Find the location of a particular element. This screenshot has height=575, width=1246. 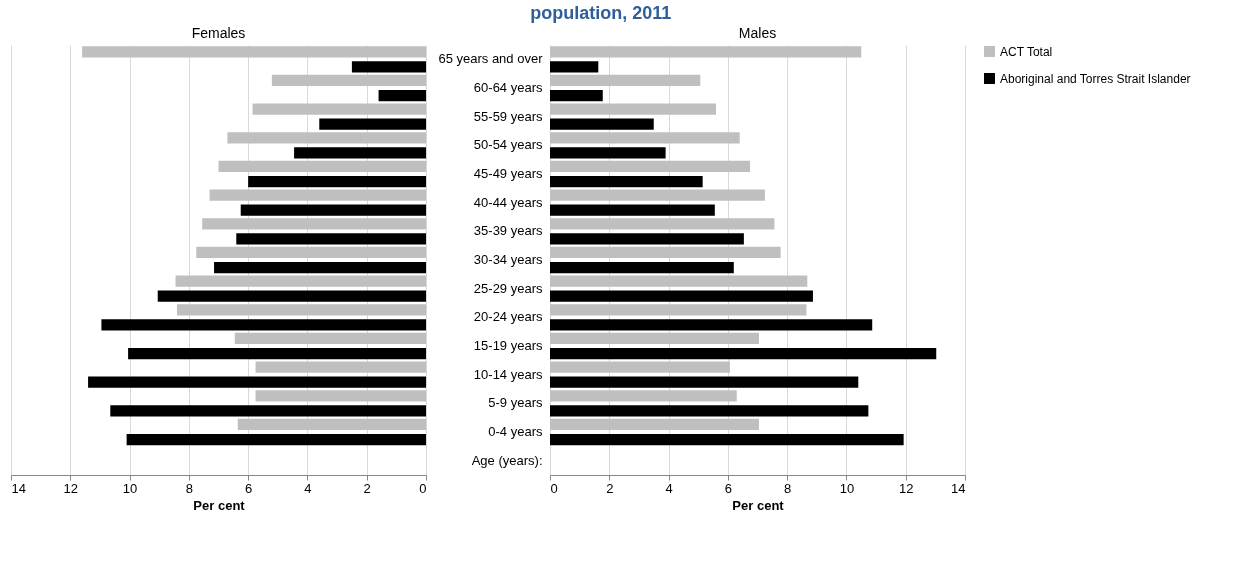

chart-title: Males is located at coordinates (757, 33).